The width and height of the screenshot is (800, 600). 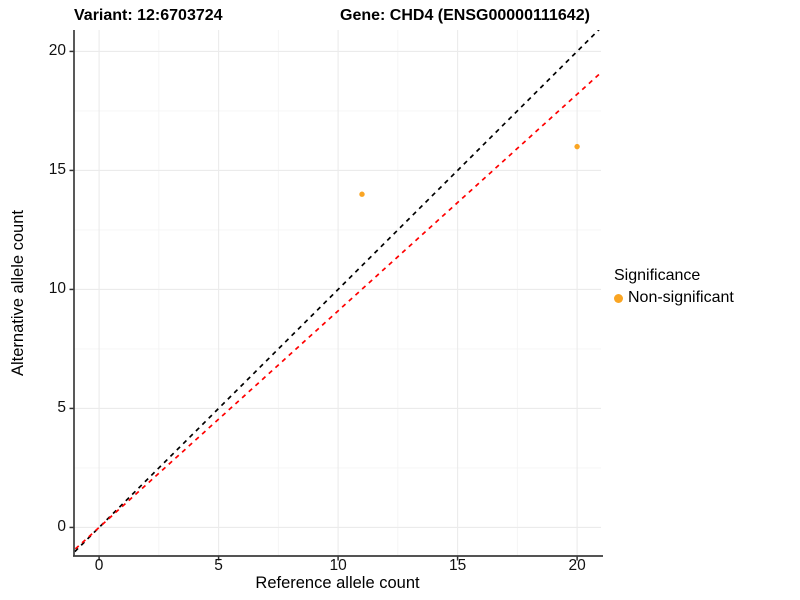 I want to click on legend: Significance Non-significant, so click(x=705, y=286).